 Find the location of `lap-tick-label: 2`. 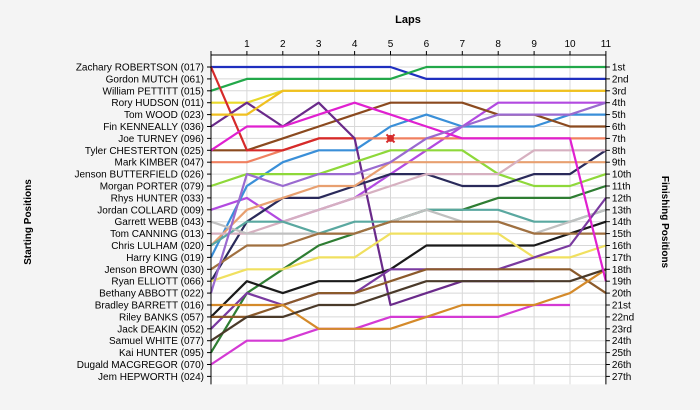

lap-tick-label: 2 is located at coordinates (283, 44).